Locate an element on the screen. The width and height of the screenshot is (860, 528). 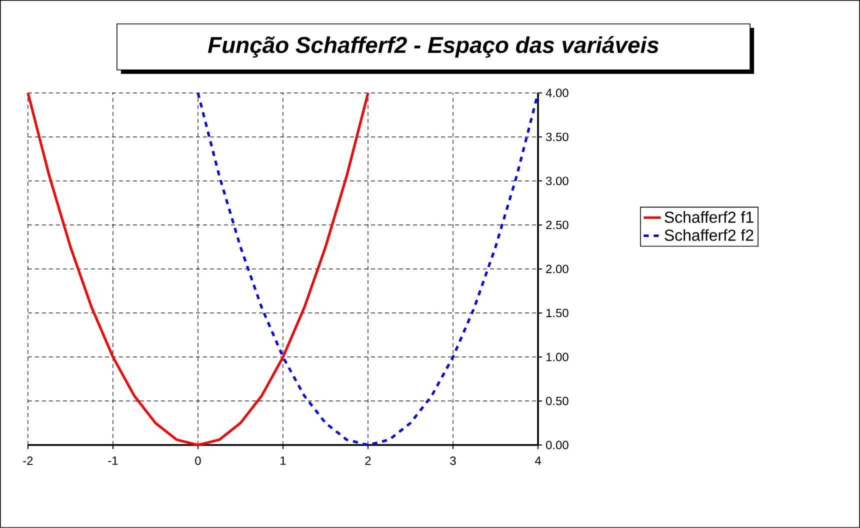
x-tick-label: 1 is located at coordinates (283, 460).